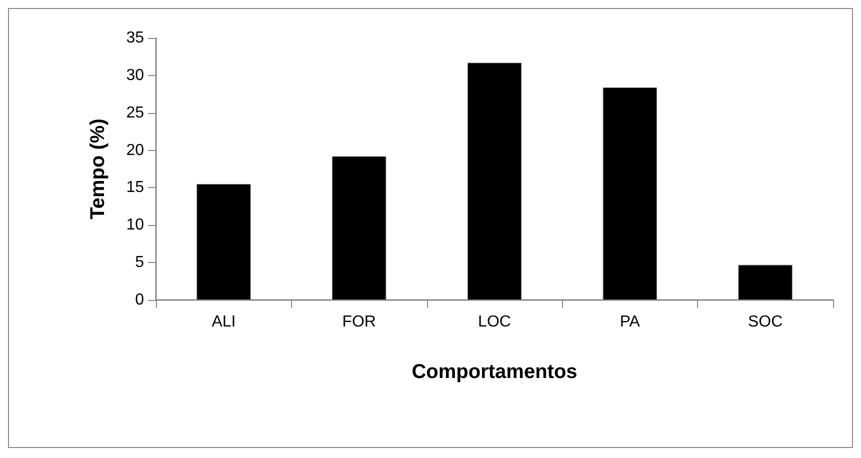 Image resolution: width=861 pixels, height=458 pixels. What do you see at coordinates (135, 225) in the screenshot?
I see `y-tick-label: 10` at bounding box center [135, 225].